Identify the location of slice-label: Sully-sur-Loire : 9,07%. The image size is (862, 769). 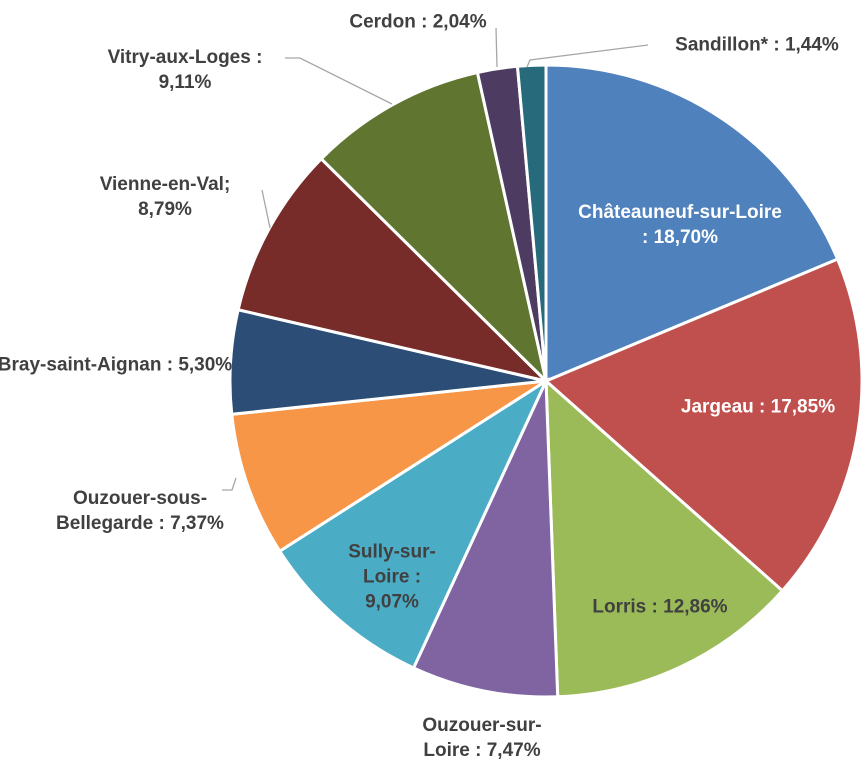
(392, 577).